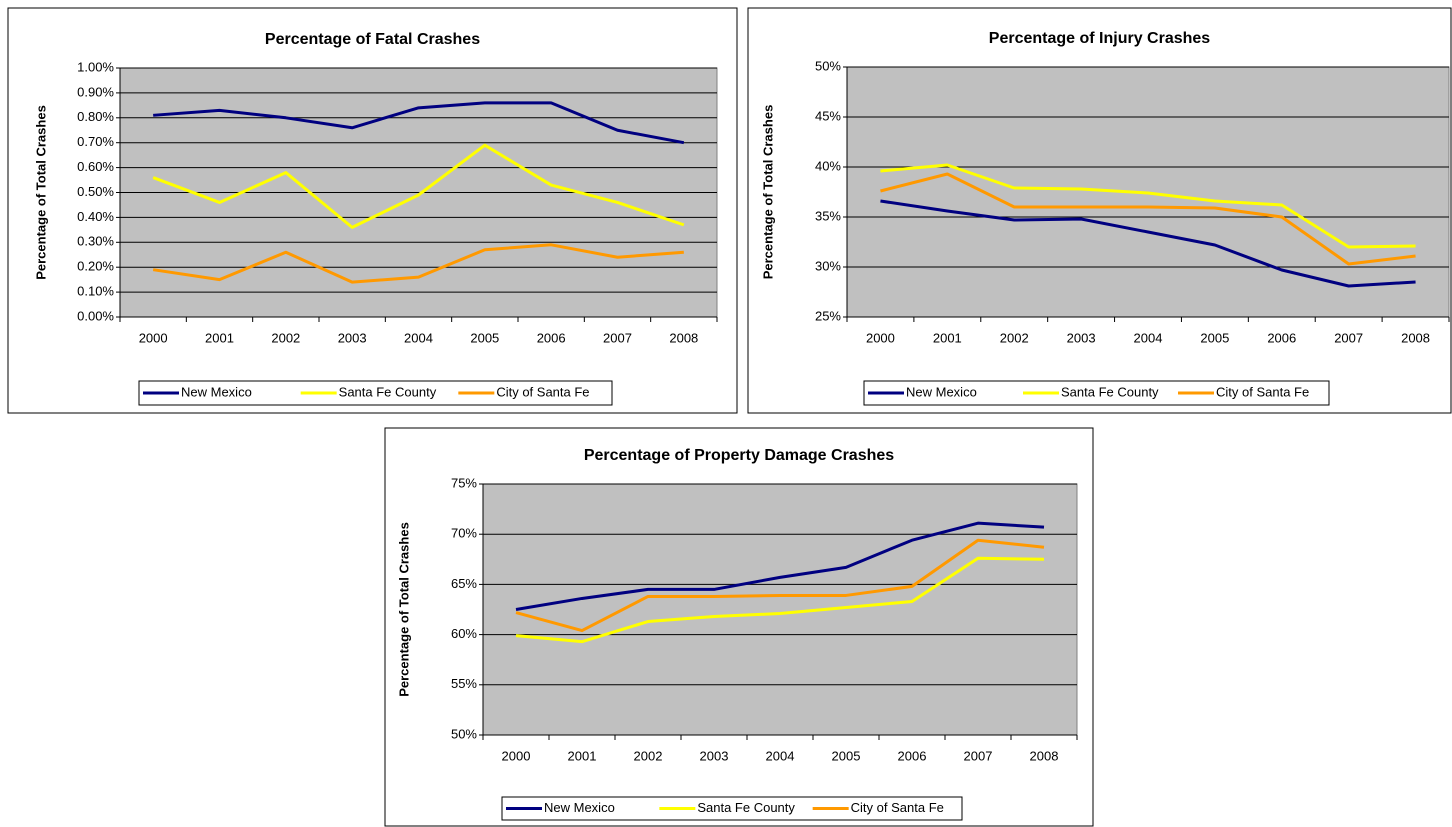  I want to click on y-tick-label: 0.40%, so click(95, 216).